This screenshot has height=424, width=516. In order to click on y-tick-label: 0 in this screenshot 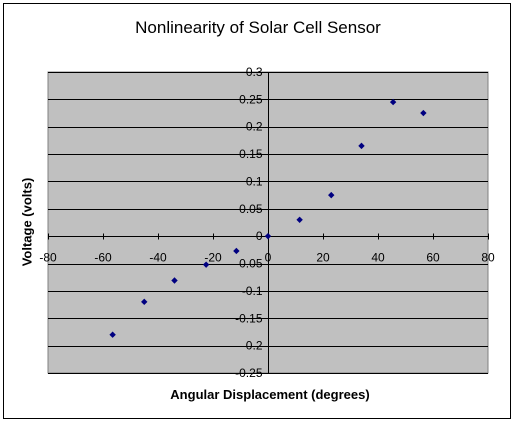, I will do `click(259, 236)`.